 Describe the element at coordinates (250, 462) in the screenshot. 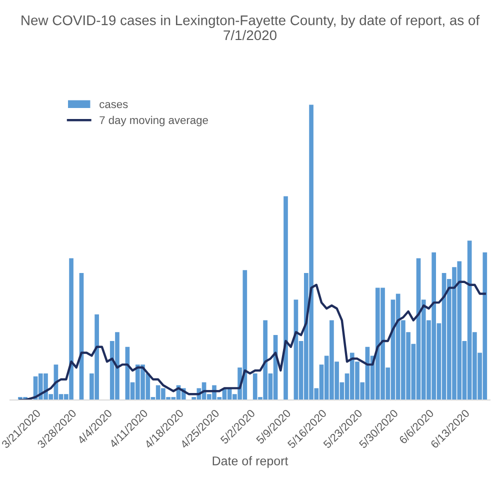

I see `x-axis-title: Date of report` at that location.